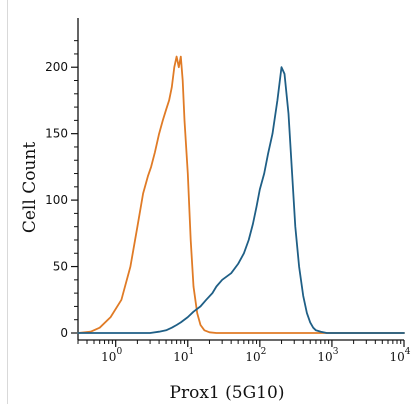 The width and height of the screenshot is (414, 404). I want to click on x-tick-label: 10⁰, so click(111, 355).